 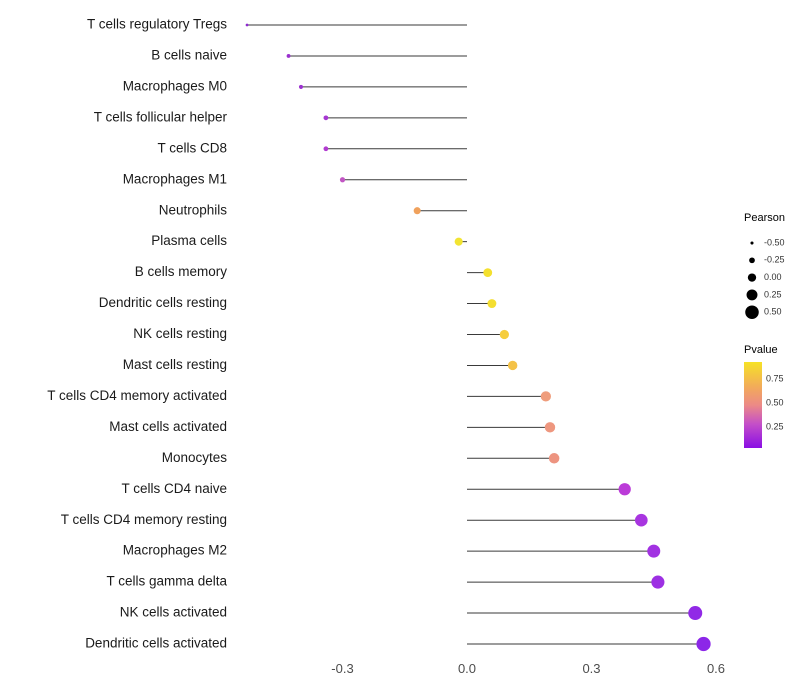 I want to click on category-label: NK cells resting, so click(x=180, y=333).